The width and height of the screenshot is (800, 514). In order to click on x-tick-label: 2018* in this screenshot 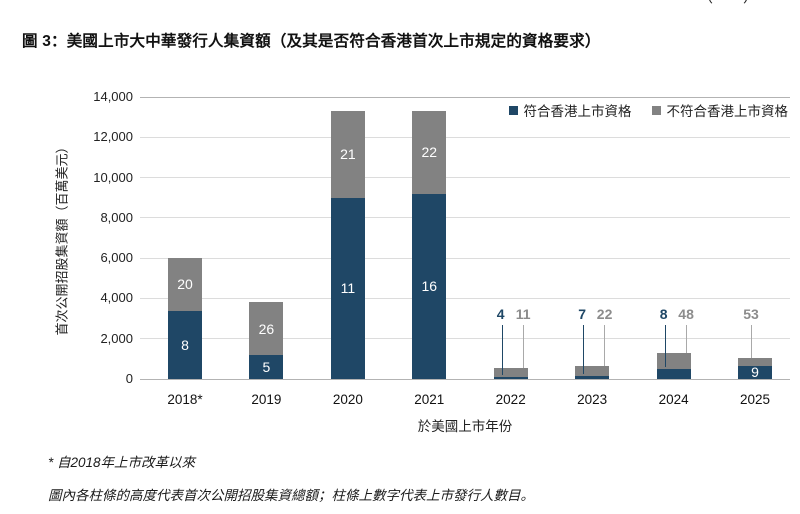, I will do `click(185, 399)`.